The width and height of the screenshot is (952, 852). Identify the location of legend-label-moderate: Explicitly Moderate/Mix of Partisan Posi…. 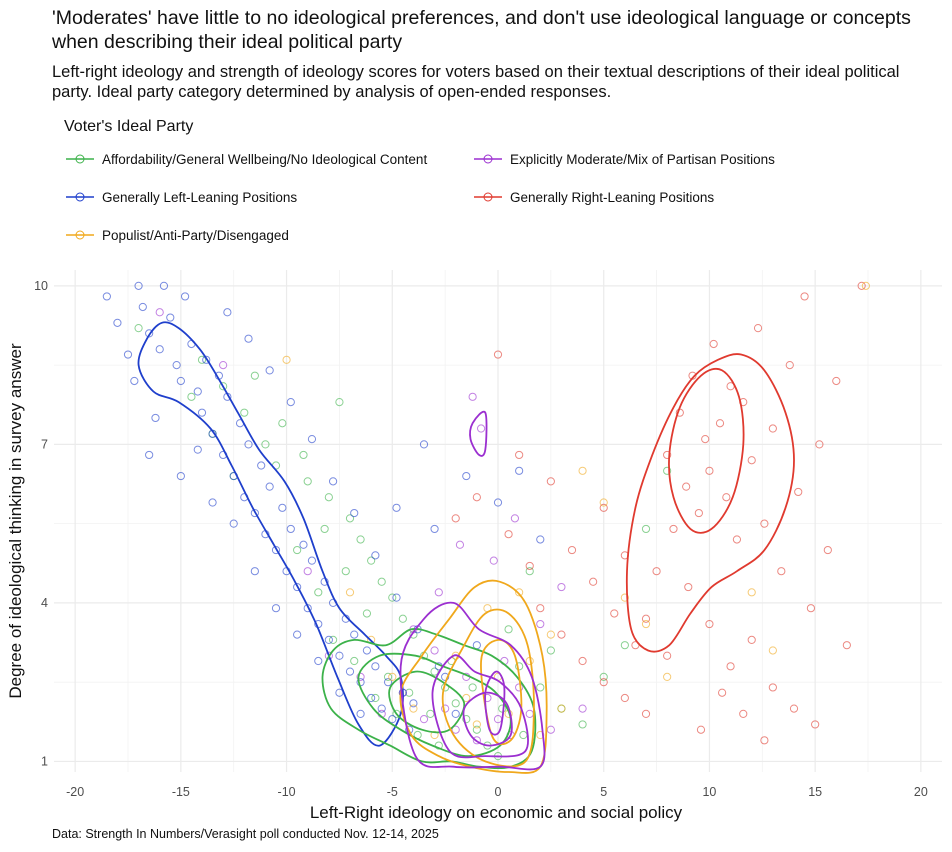
(642, 159).